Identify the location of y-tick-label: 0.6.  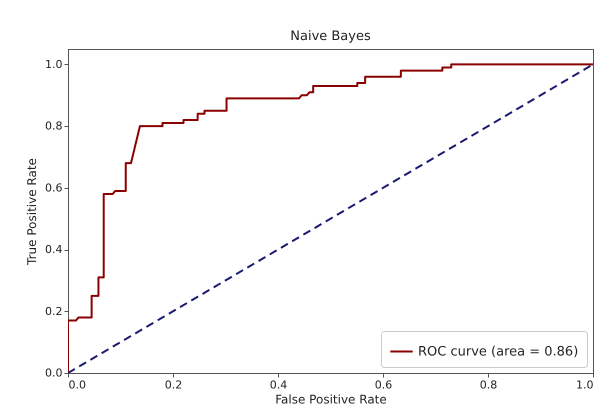
(53, 187).